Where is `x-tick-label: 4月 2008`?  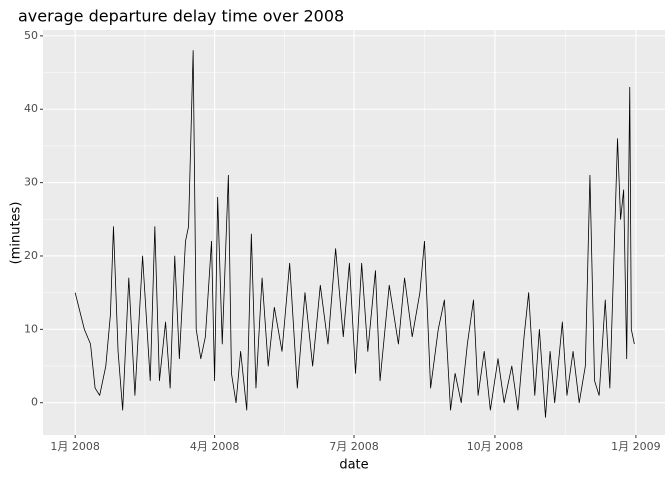 x-tick-label: 4月 2008 is located at coordinates (215, 446).